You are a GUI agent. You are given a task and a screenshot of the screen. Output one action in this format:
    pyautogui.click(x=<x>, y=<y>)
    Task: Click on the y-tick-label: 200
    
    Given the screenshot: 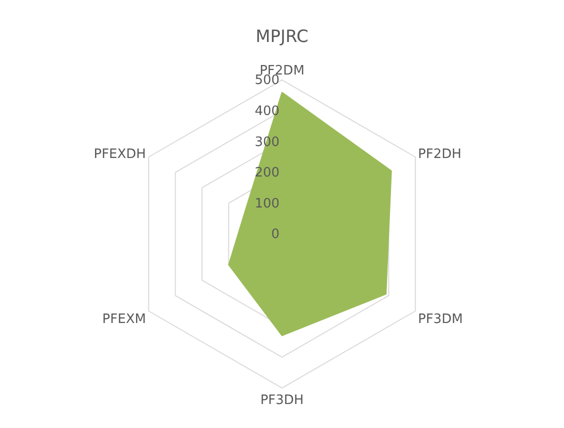 What is the action you would take?
    pyautogui.click(x=267, y=173)
    